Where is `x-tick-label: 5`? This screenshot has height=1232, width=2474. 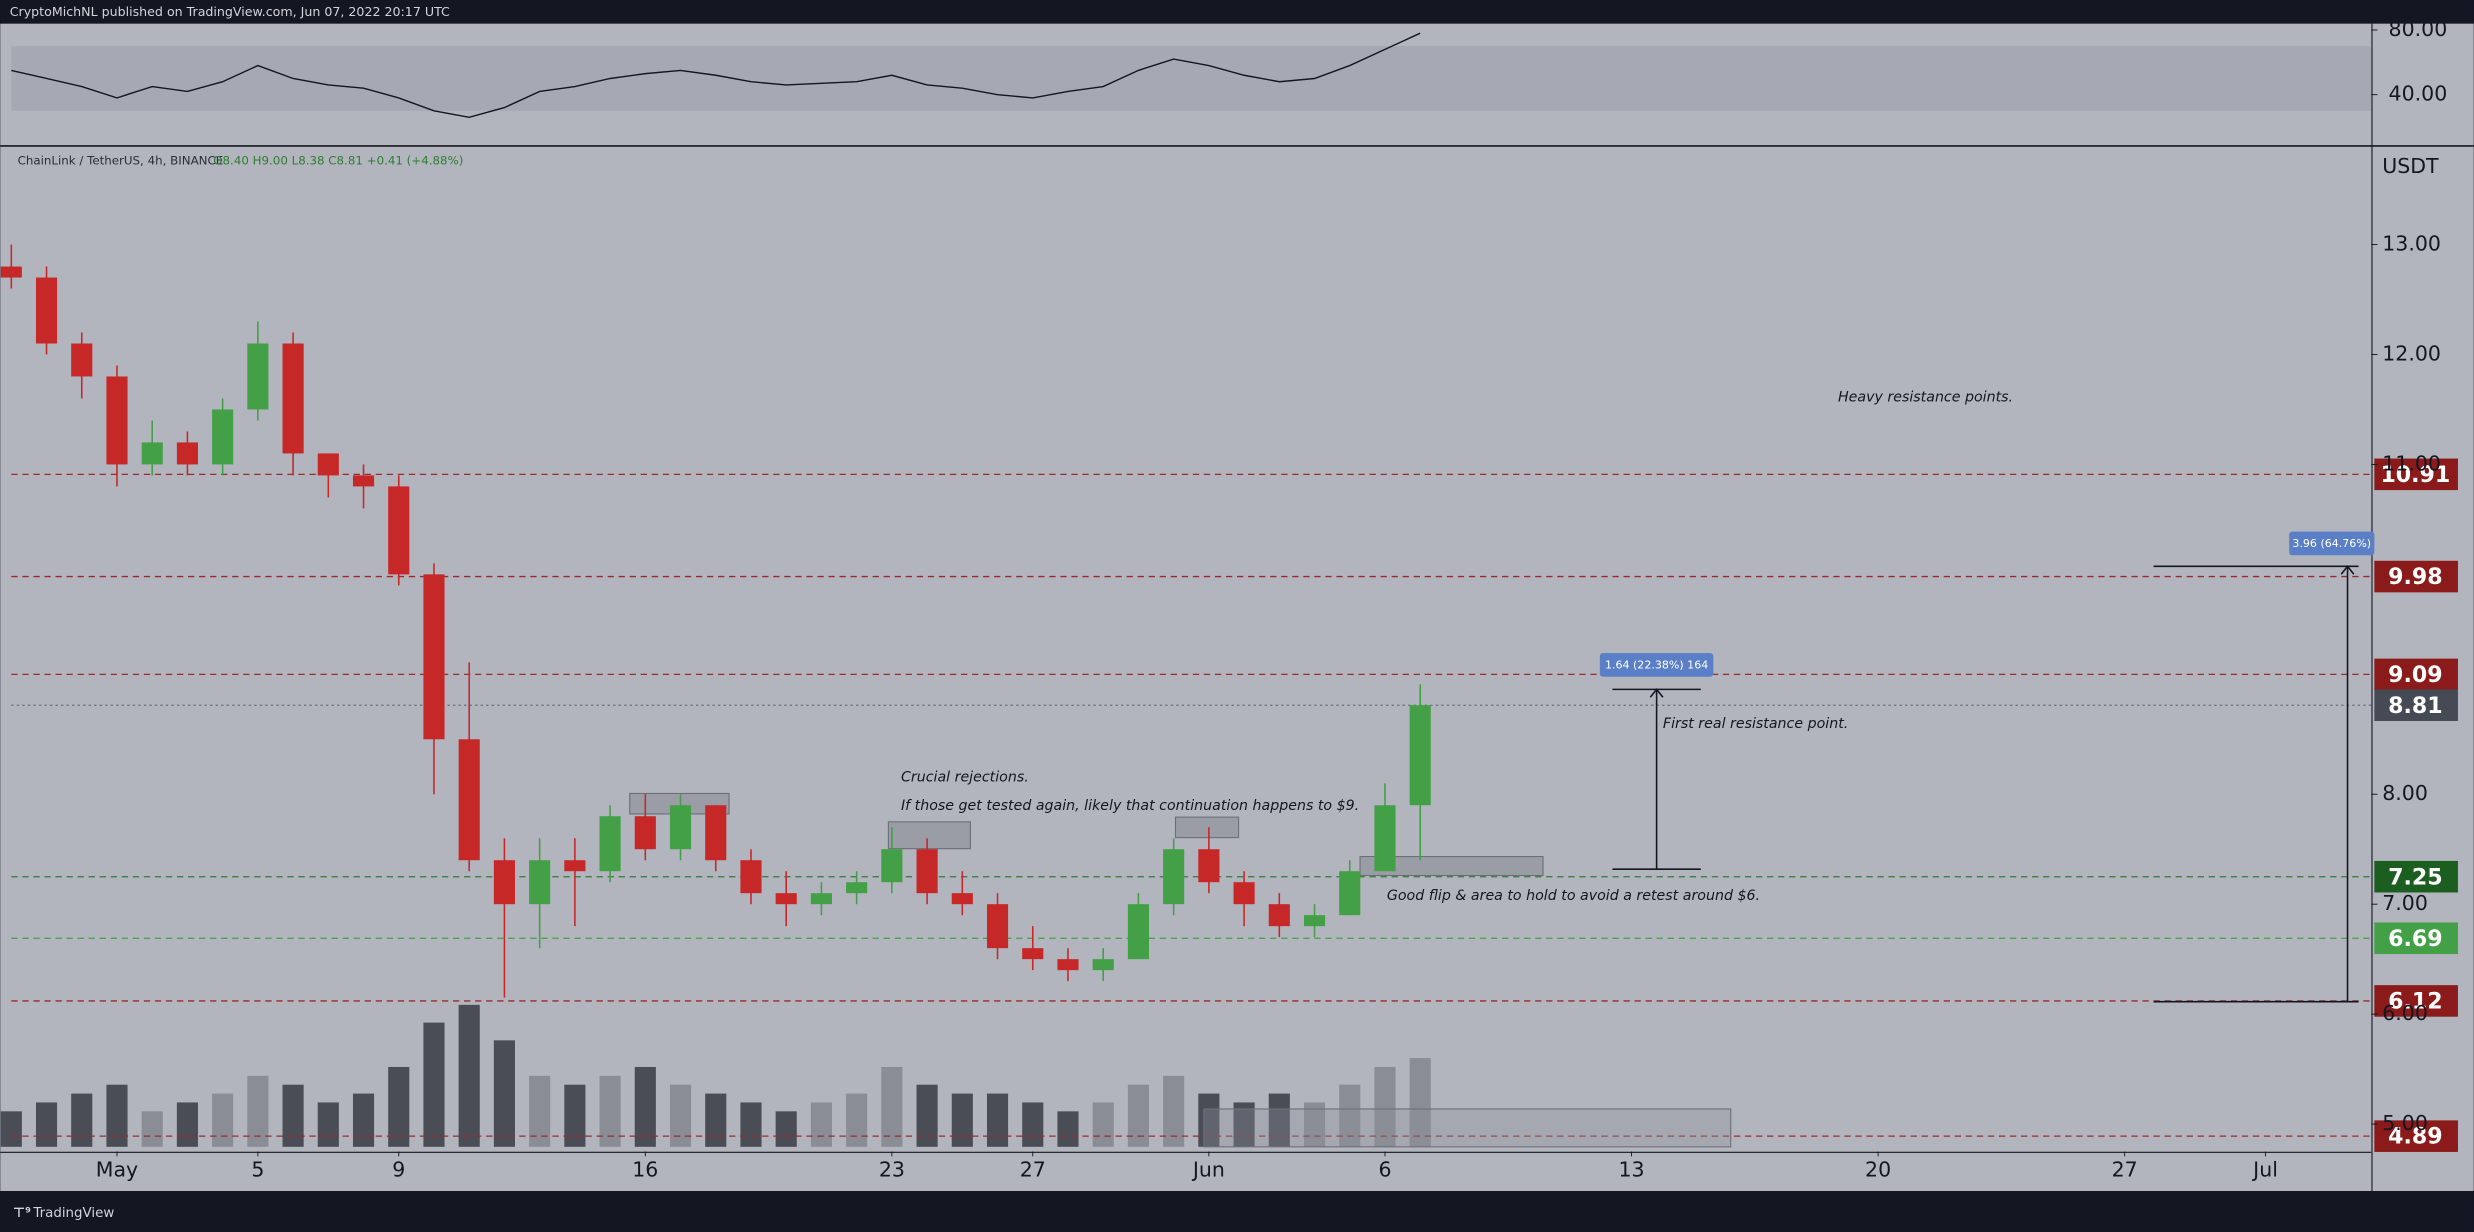 x-tick-label: 5 is located at coordinates (257, 1169).